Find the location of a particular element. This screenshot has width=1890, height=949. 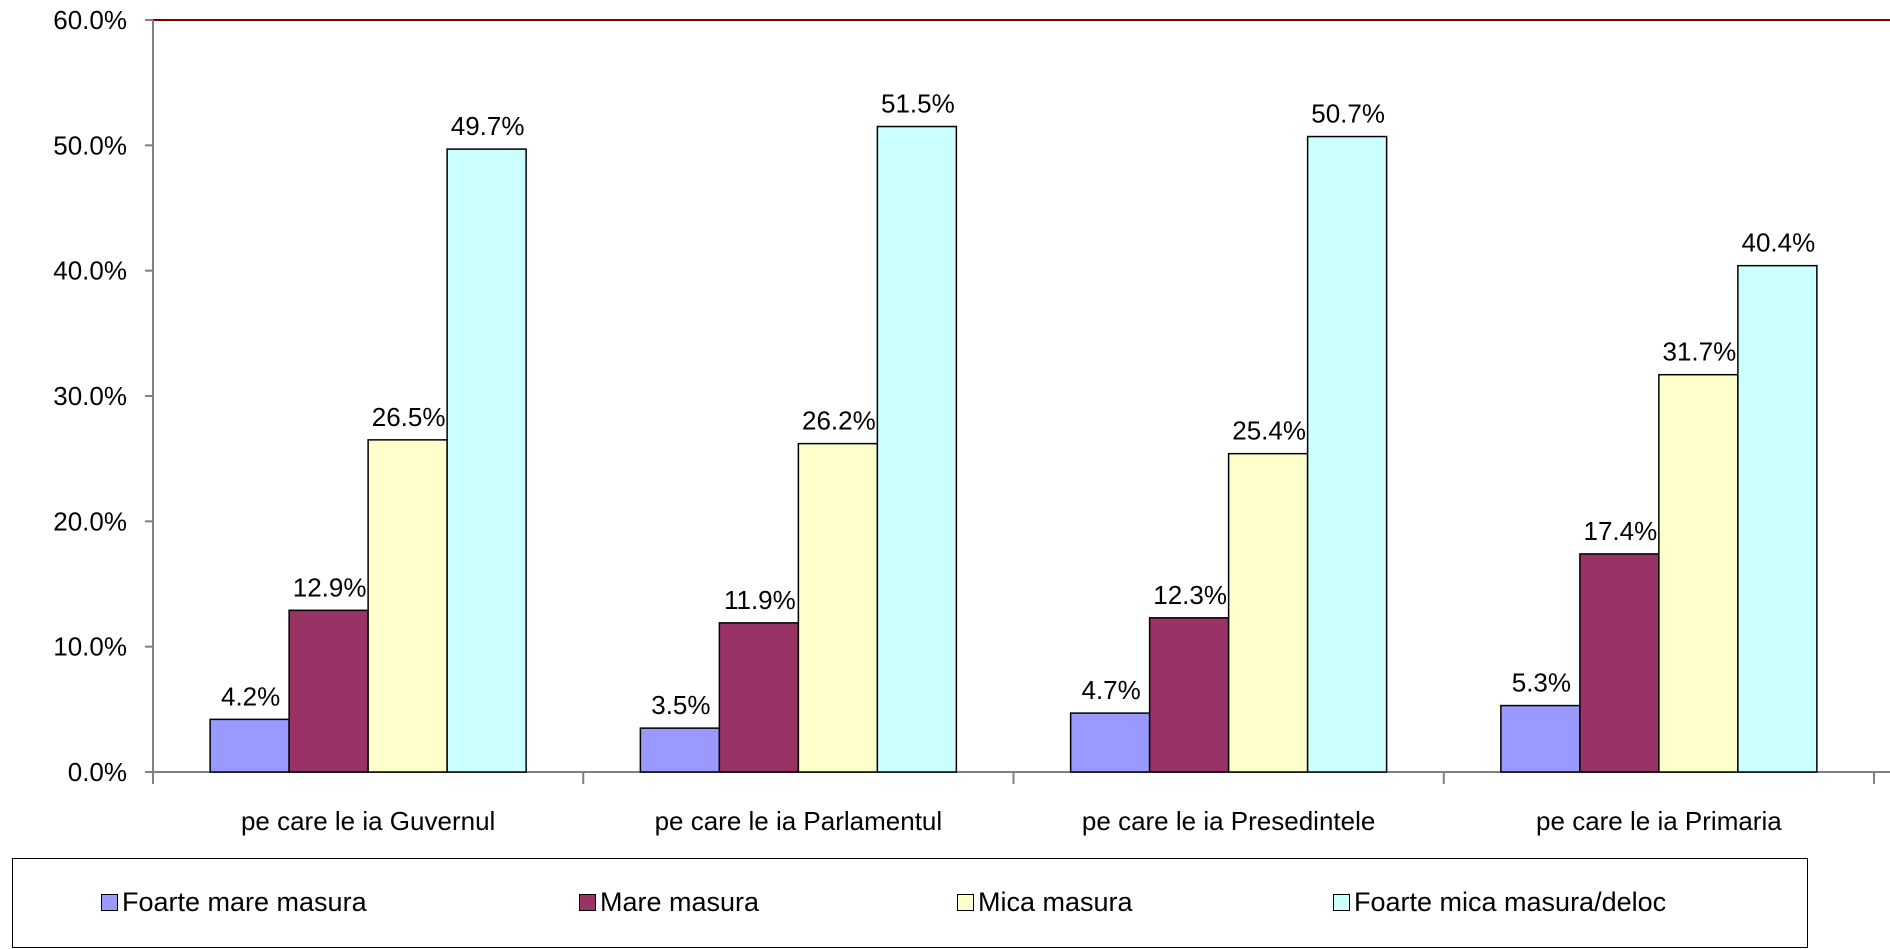

x-category-label: pe care le ia Guvernul is located at coordinates (368, 821).